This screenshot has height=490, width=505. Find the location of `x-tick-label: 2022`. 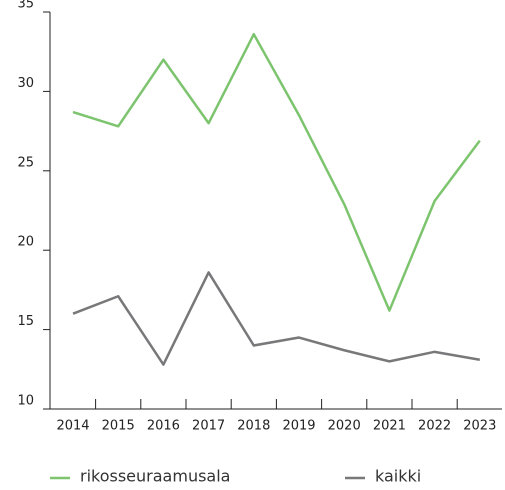

x-tick-label: 2022 is located at coordinates (434, 426).